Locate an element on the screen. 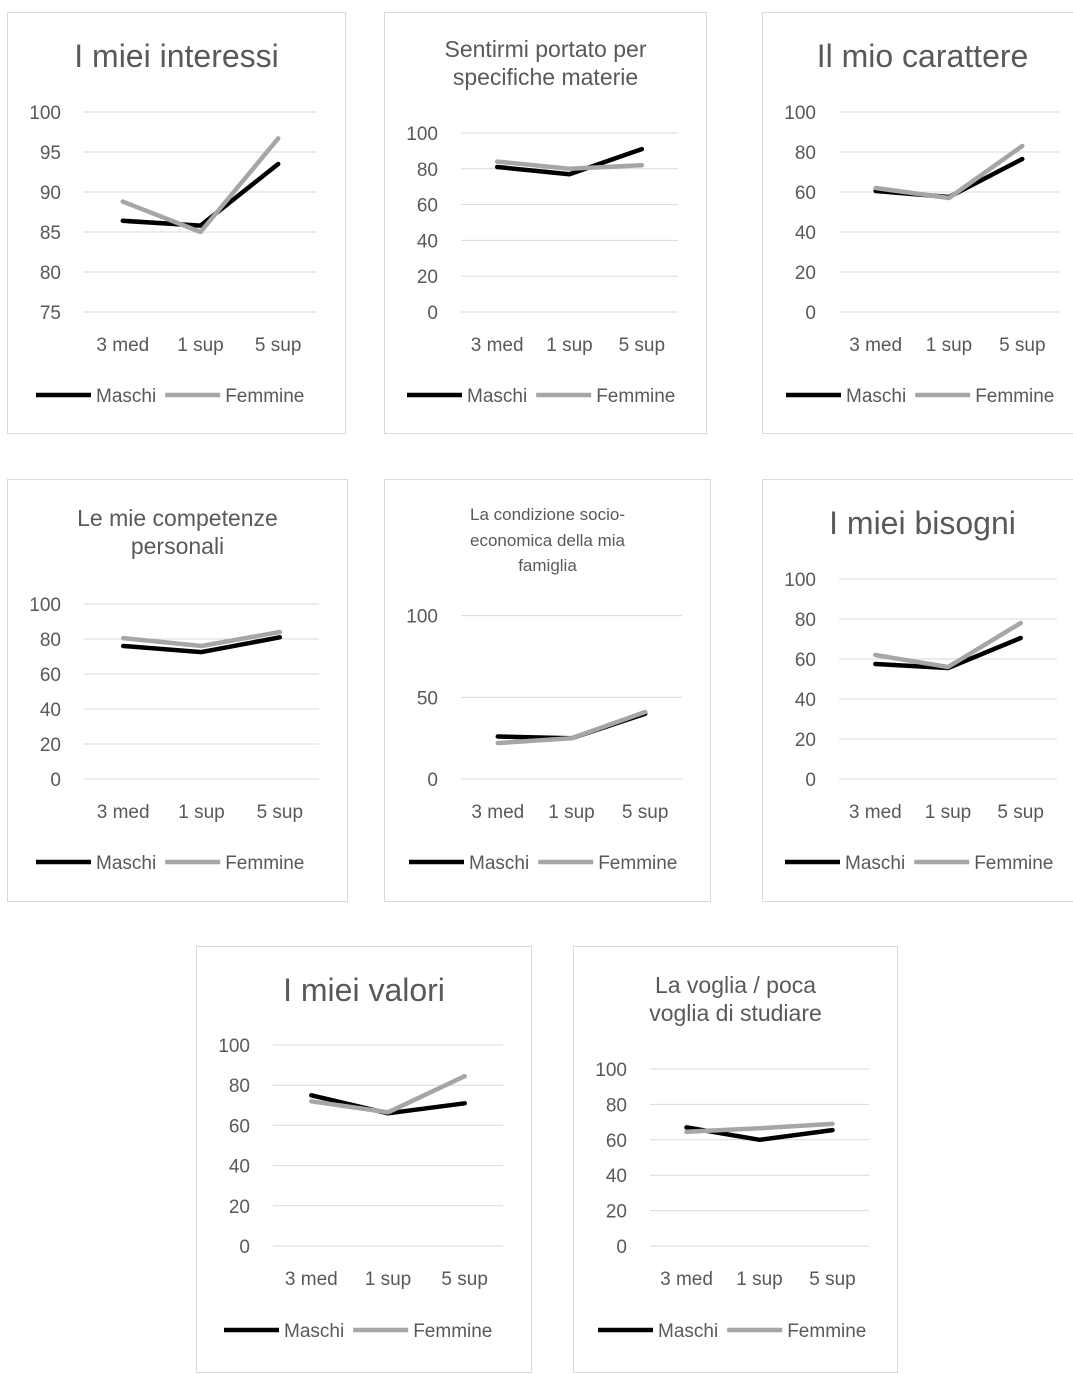  chart-title: I miei interessi is located at coordinates (176, 56).